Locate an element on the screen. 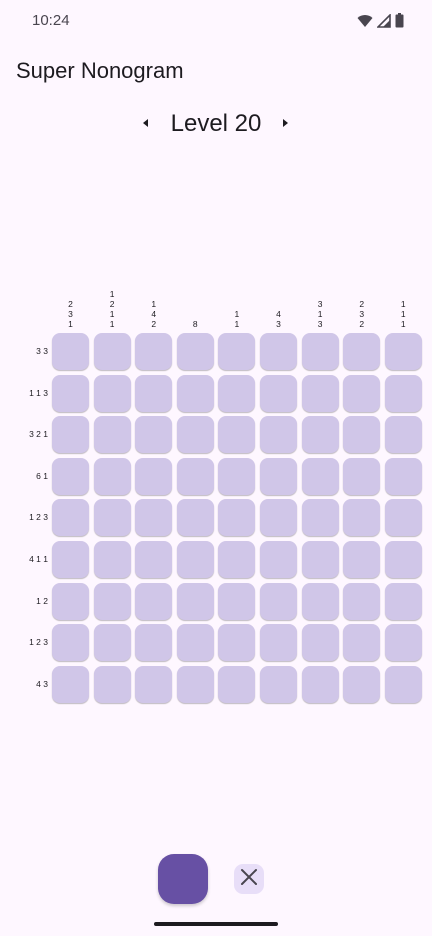 The image size is (432, 936). level-label: Level 20 is located at coordinates (216, 123).